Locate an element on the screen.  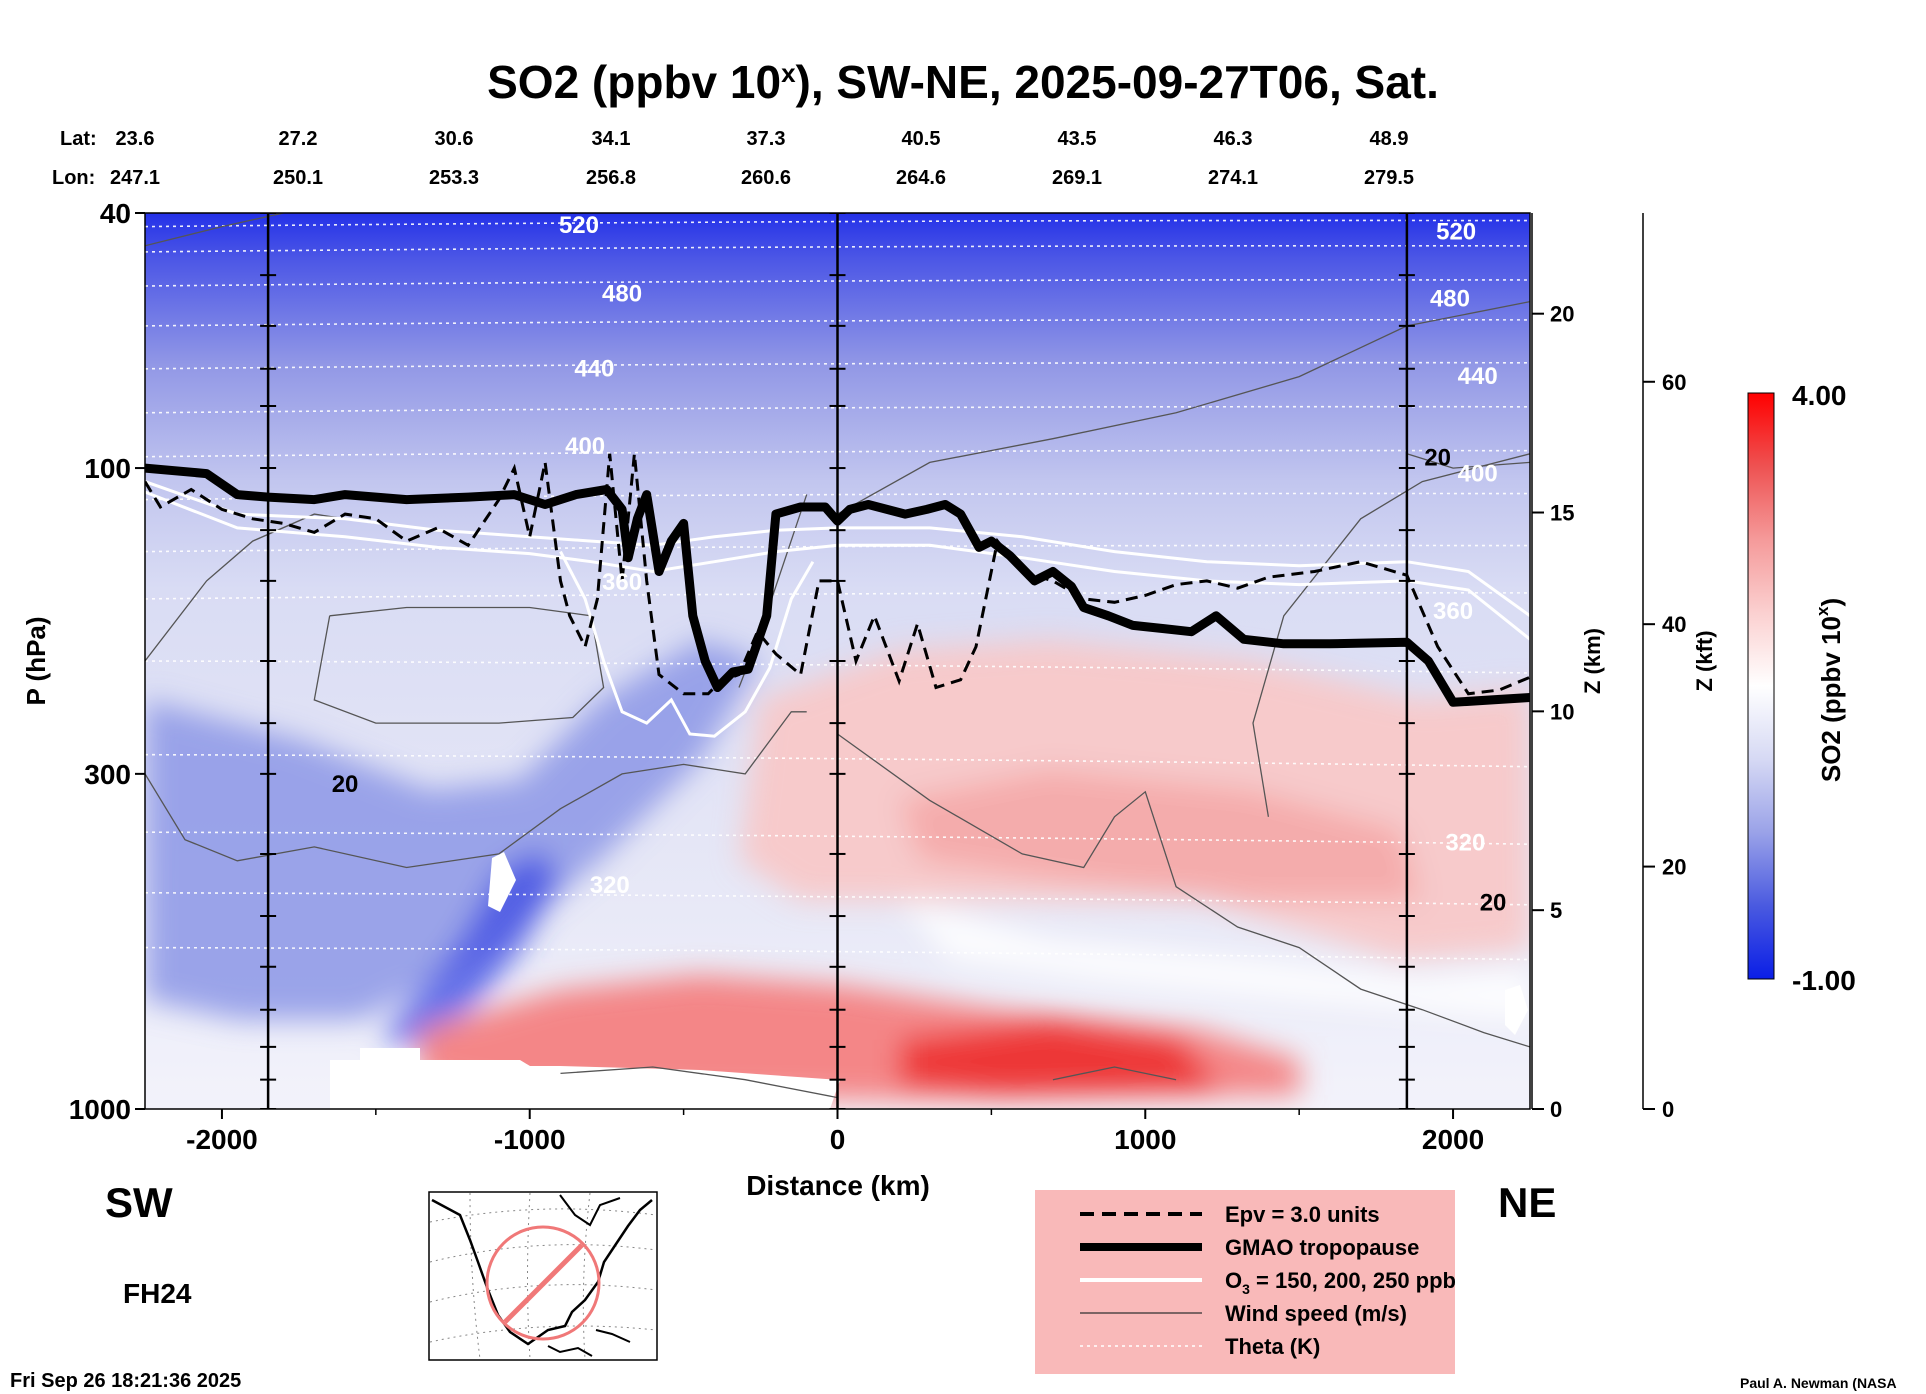
x-axis-title: Distance (km) is located at coordinates (838, 1185).